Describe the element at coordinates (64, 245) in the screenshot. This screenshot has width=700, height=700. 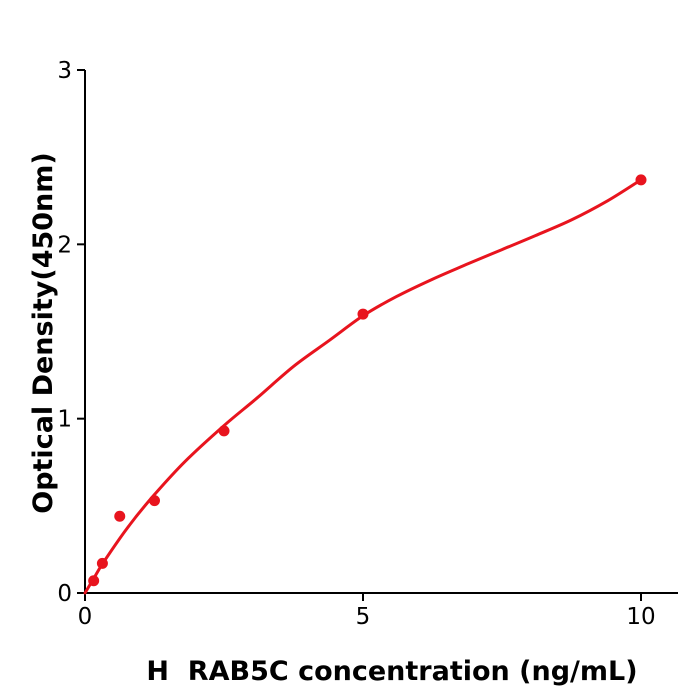
I see `y-tick-label: 2` at that location.